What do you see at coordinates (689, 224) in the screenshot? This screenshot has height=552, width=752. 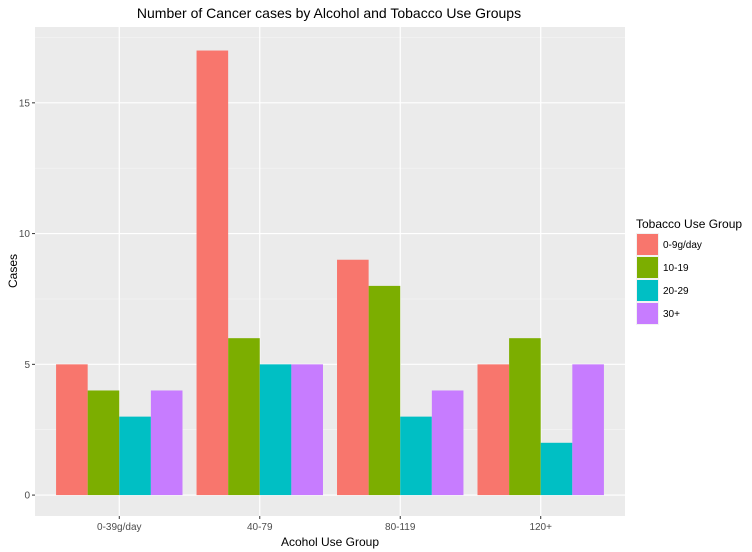 I see `legend-title: Tobacco Use Group` at bounding box center [689, 224].